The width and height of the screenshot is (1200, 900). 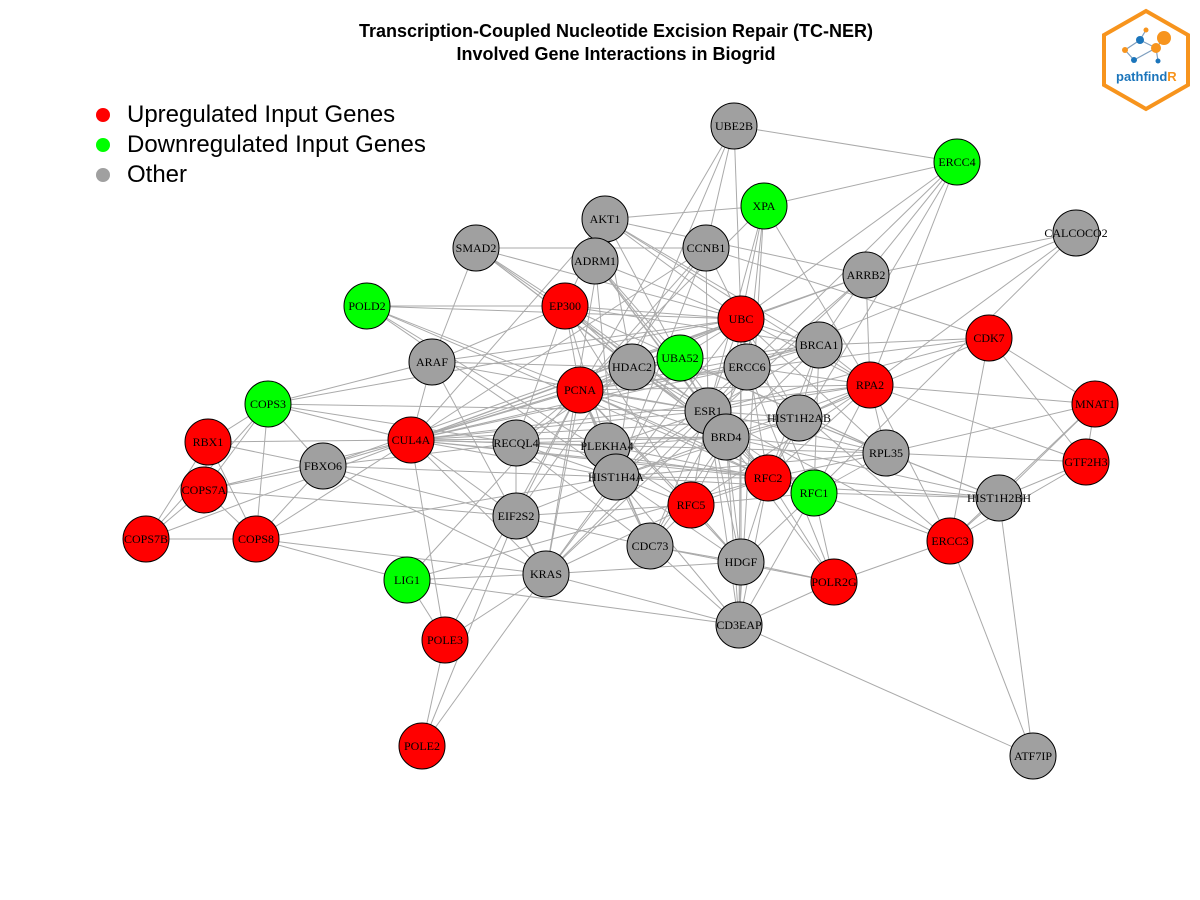 I want to click on node-atf7ip: ATF7IP, so click(x=1033, y=756).